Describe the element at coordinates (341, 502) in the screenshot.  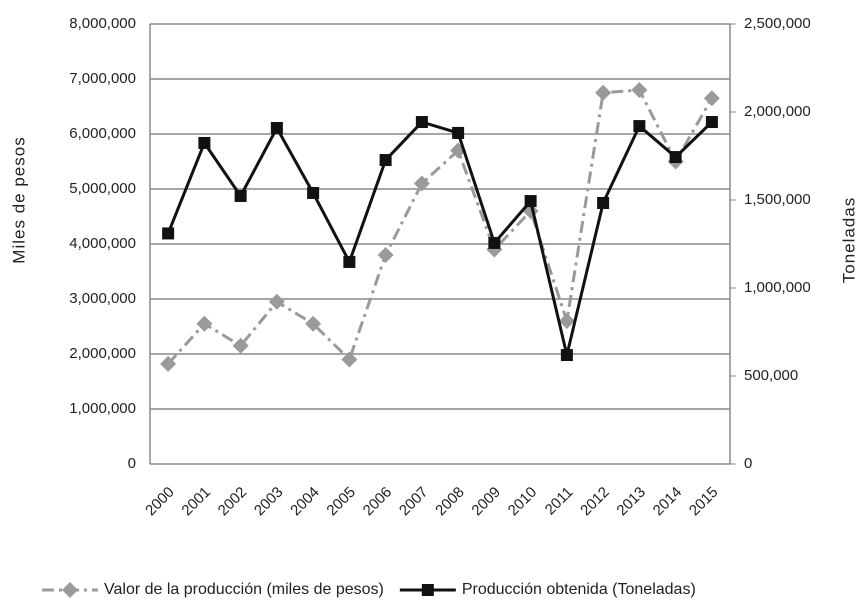
I see `x-tick-label: 2005` at that location.